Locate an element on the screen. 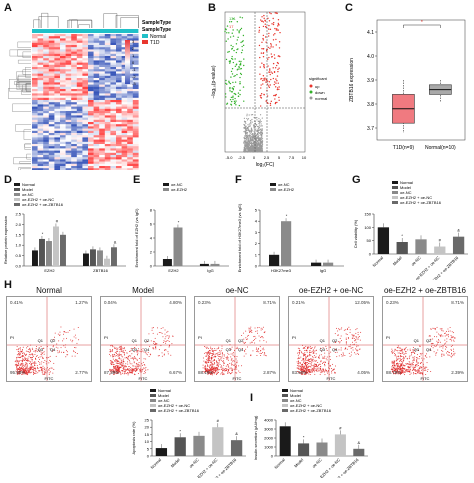 This screenshot has height=483, width=474. quadrant-percentage: 2.87% is located at coordinates (269, 372).